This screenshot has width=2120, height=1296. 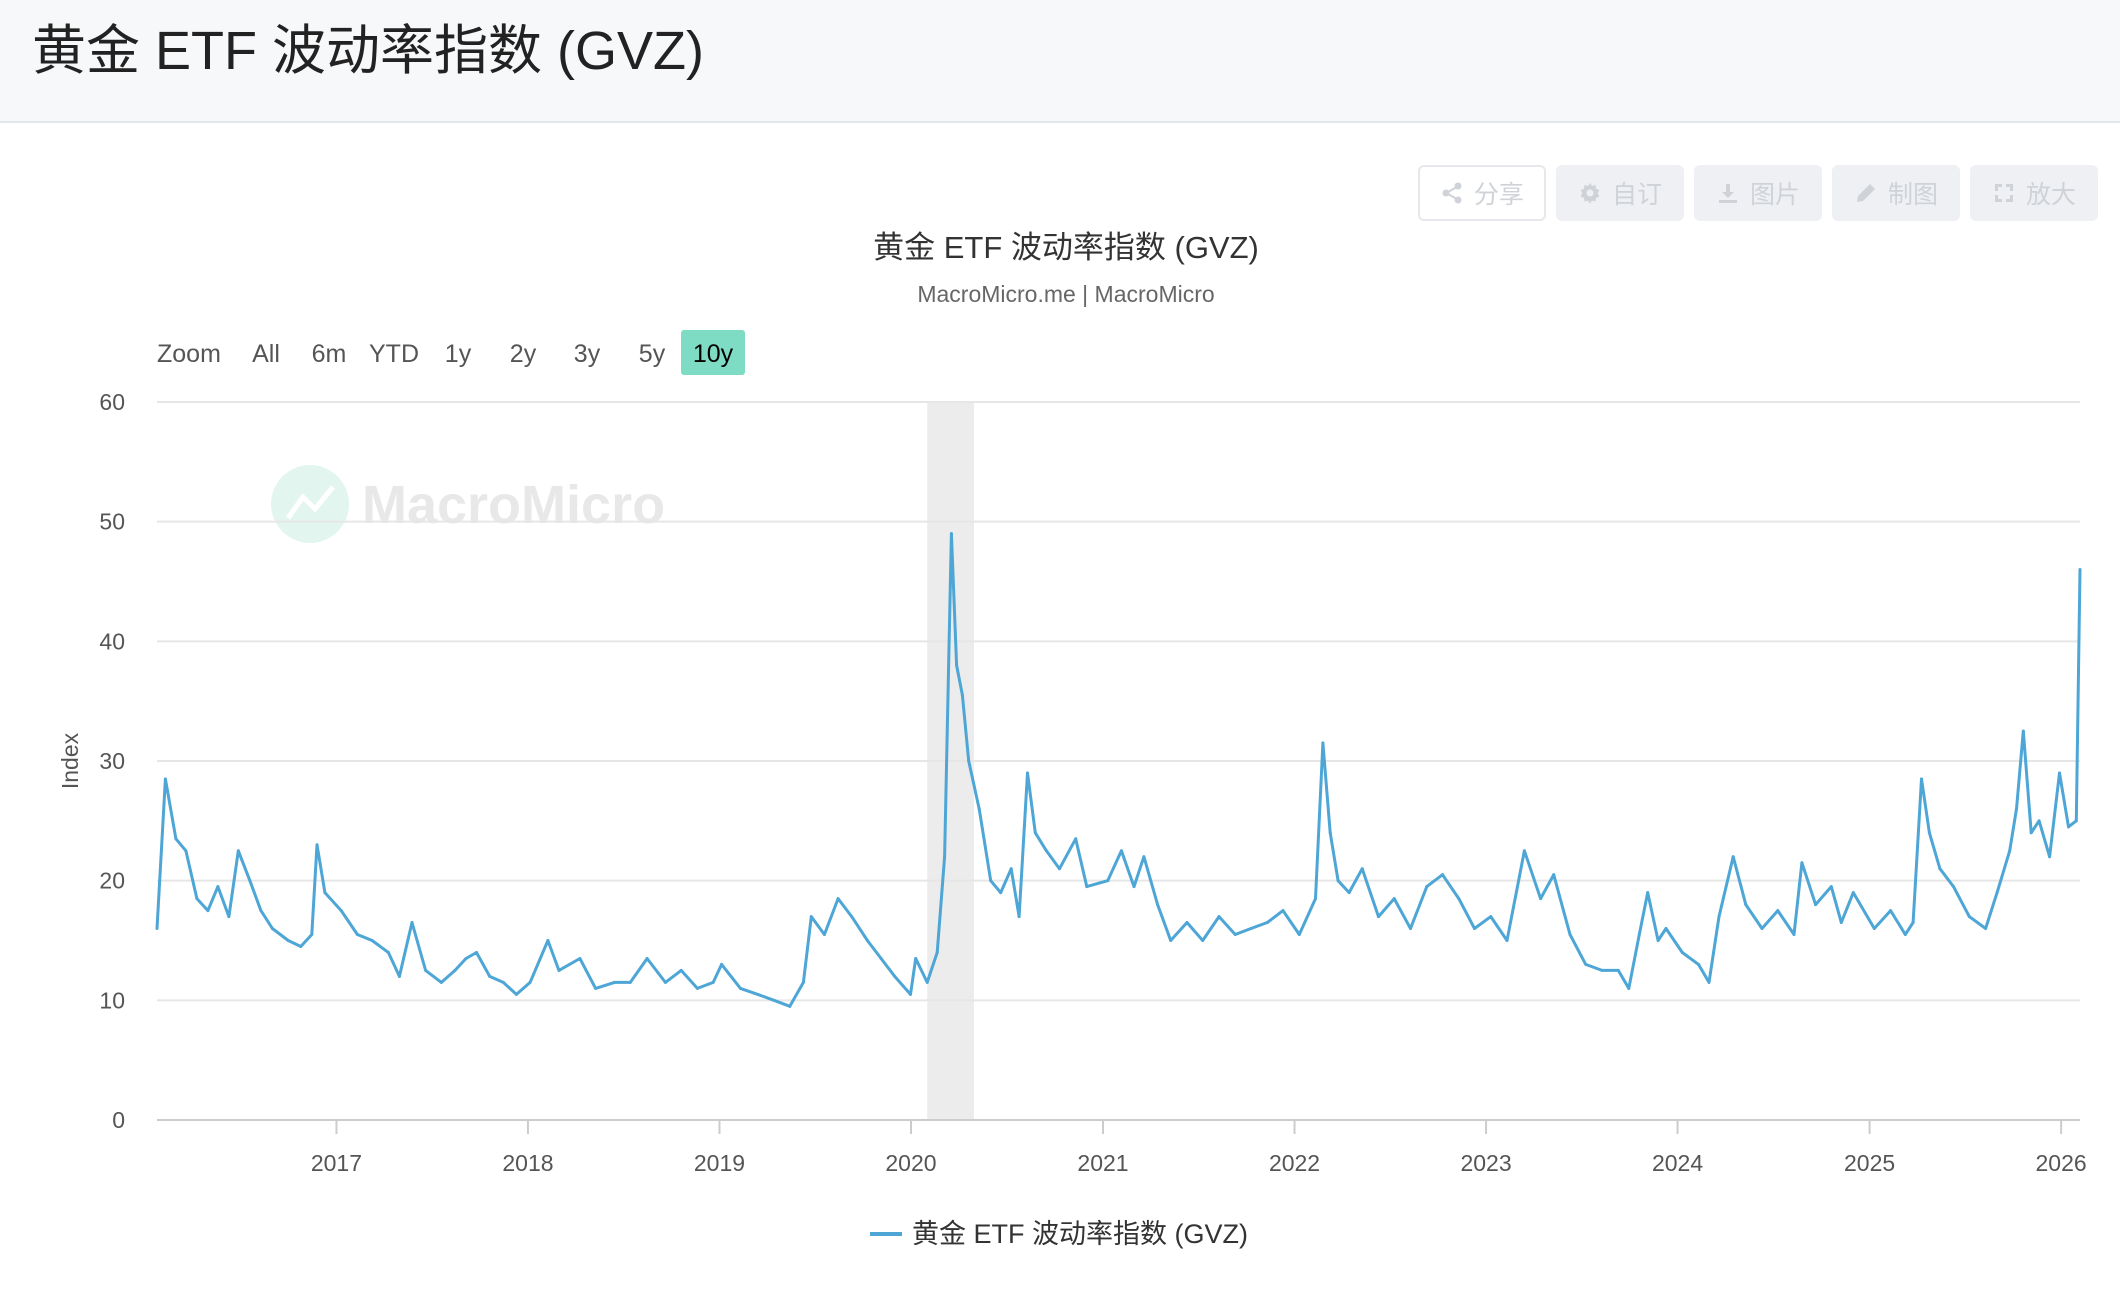 I want to click on range-button-label: 2y, so click(x=523, y=354).